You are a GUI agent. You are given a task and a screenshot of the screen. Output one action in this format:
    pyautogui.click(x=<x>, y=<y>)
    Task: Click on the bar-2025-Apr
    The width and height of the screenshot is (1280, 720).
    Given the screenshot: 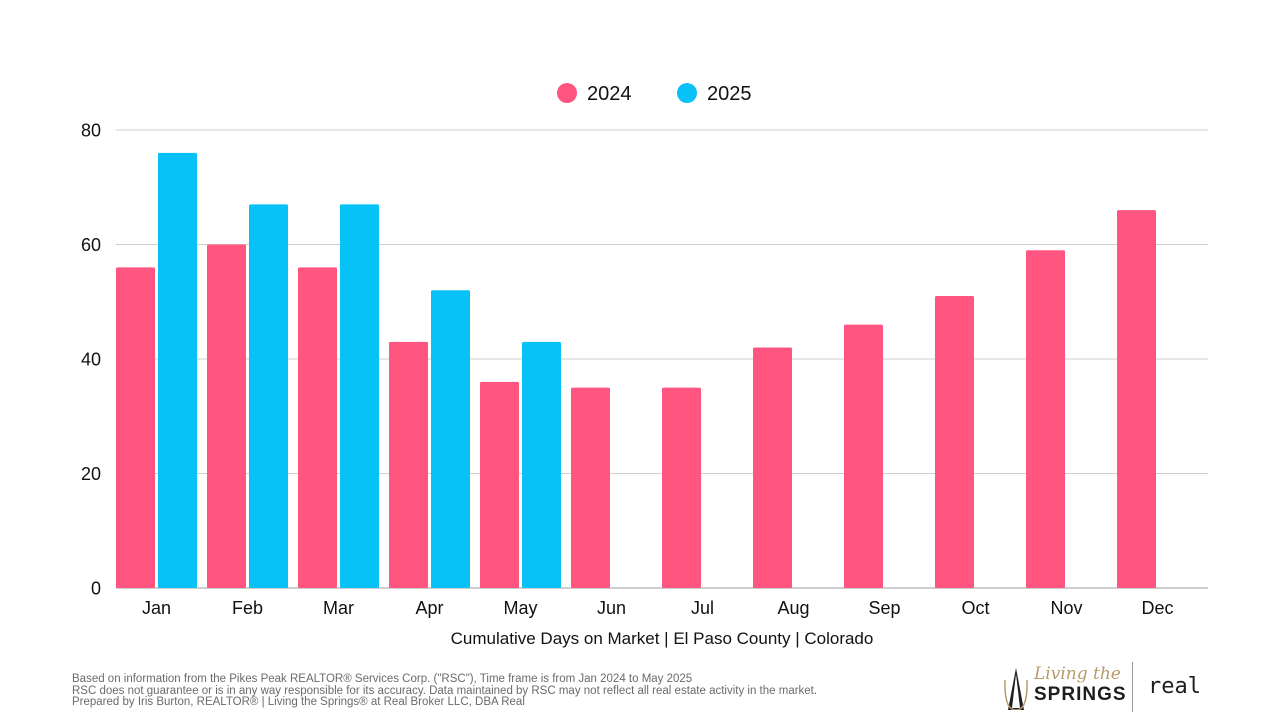 What is the action you would take?
    pyautogui.click(x=450, y=439)
    